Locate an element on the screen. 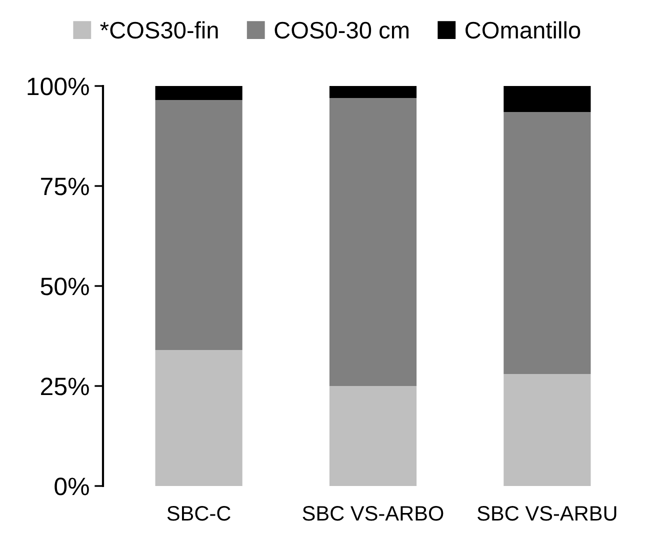 The image size is (655, 537). legend-label: COS0-30 cm is located at coordinates (341, 30).